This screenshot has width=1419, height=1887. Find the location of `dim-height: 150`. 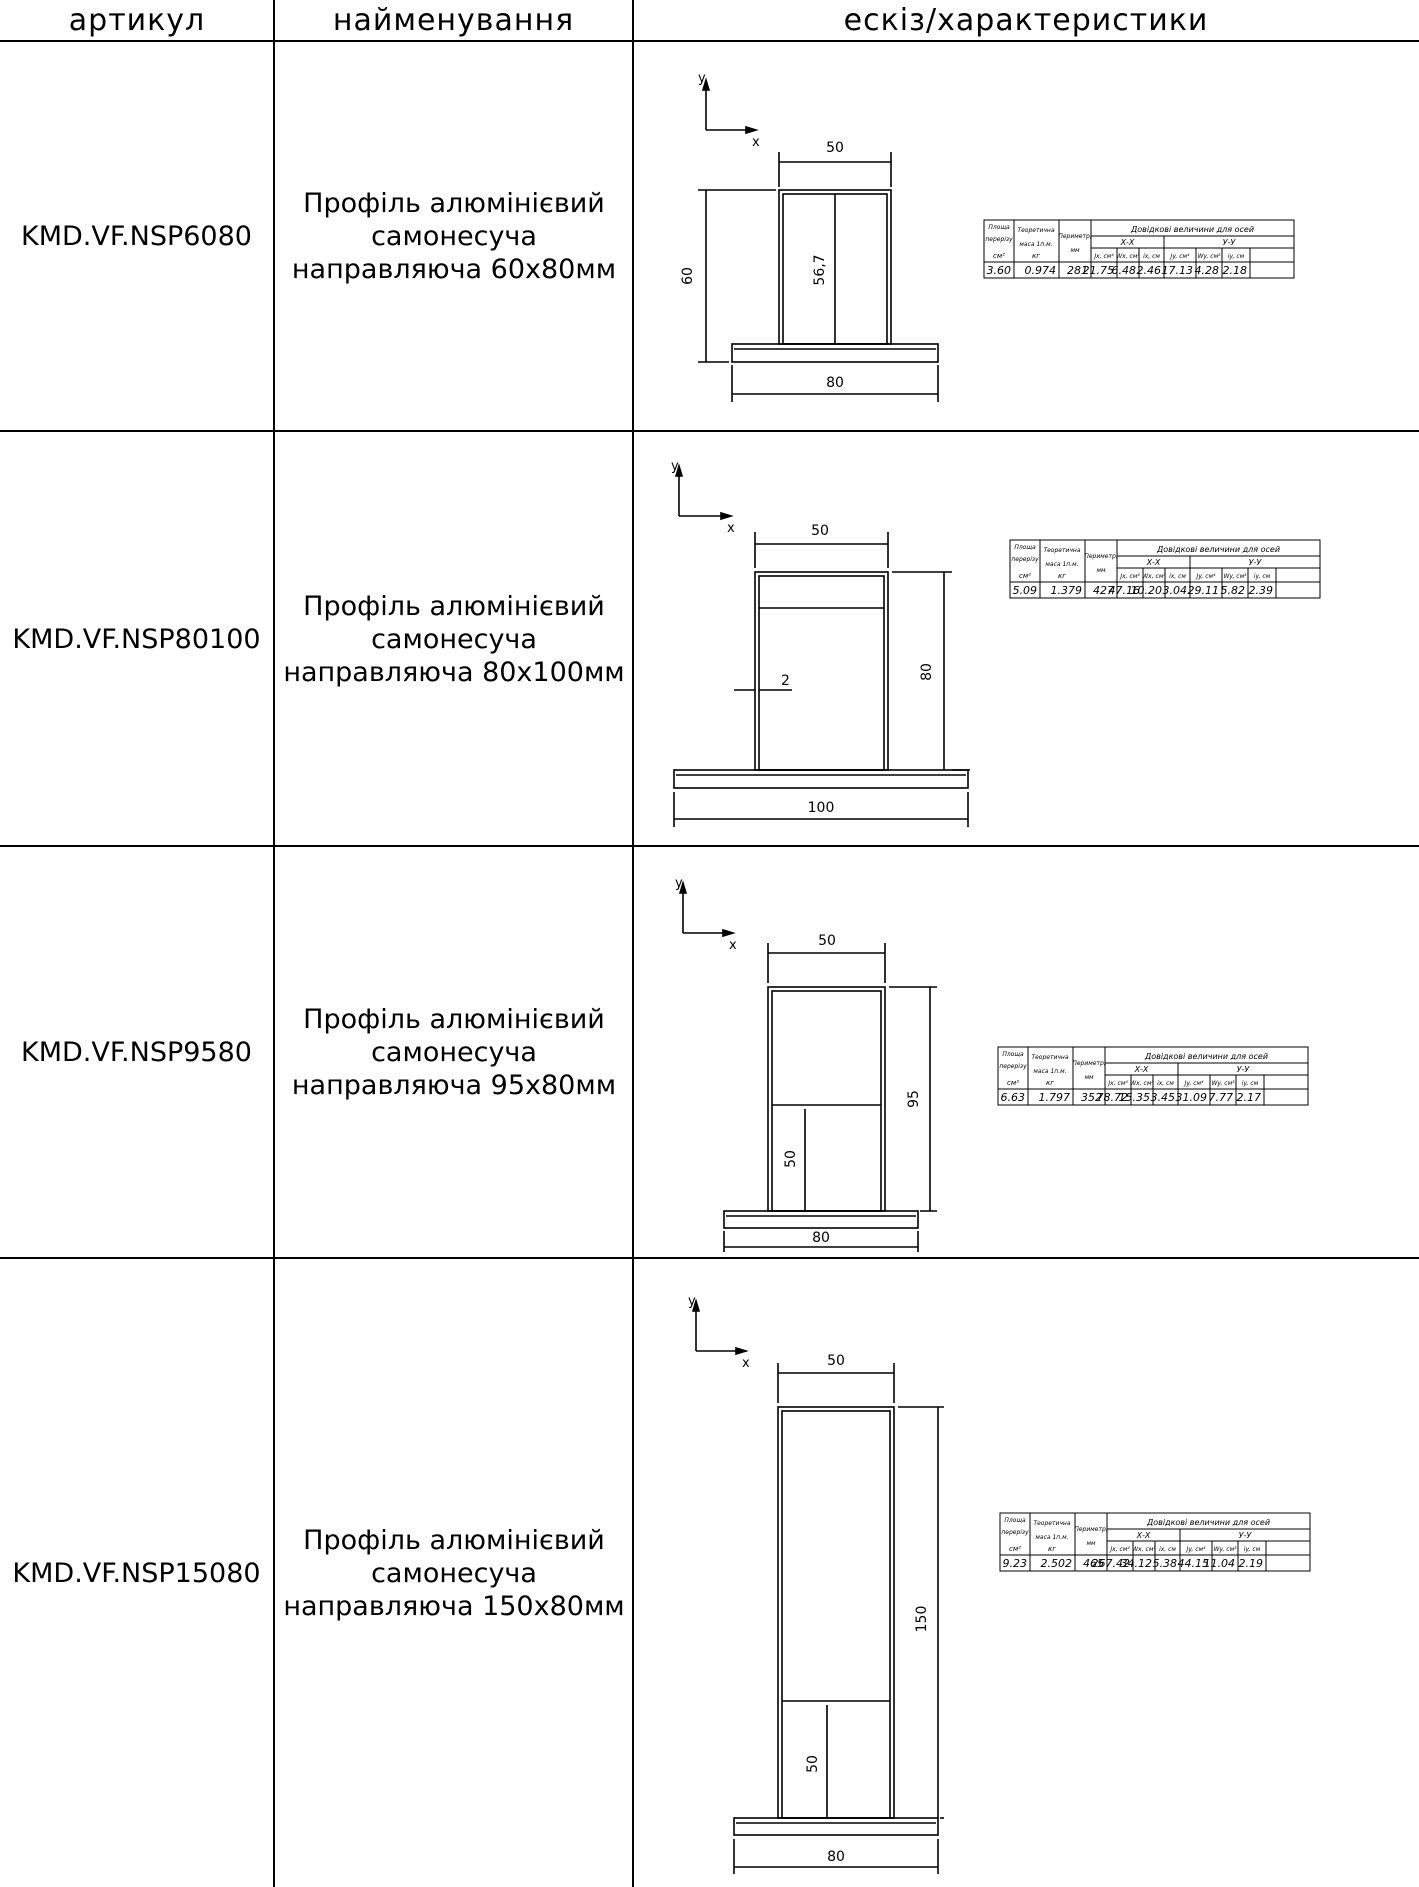

dim-height: 150 is located at coordinates (922, 1619).